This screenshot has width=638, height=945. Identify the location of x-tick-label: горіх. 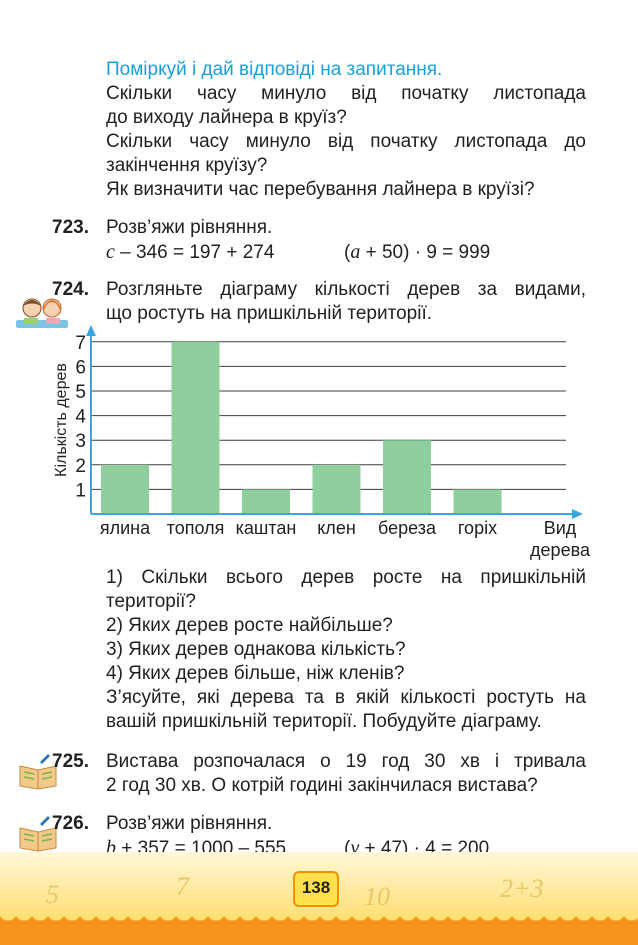
(477, 528).